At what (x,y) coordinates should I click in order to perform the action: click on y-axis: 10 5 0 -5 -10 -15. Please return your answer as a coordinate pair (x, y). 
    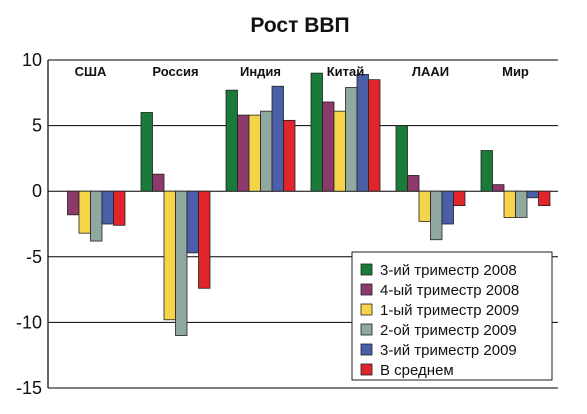
    Looking at the image, I should click on (32, 224).